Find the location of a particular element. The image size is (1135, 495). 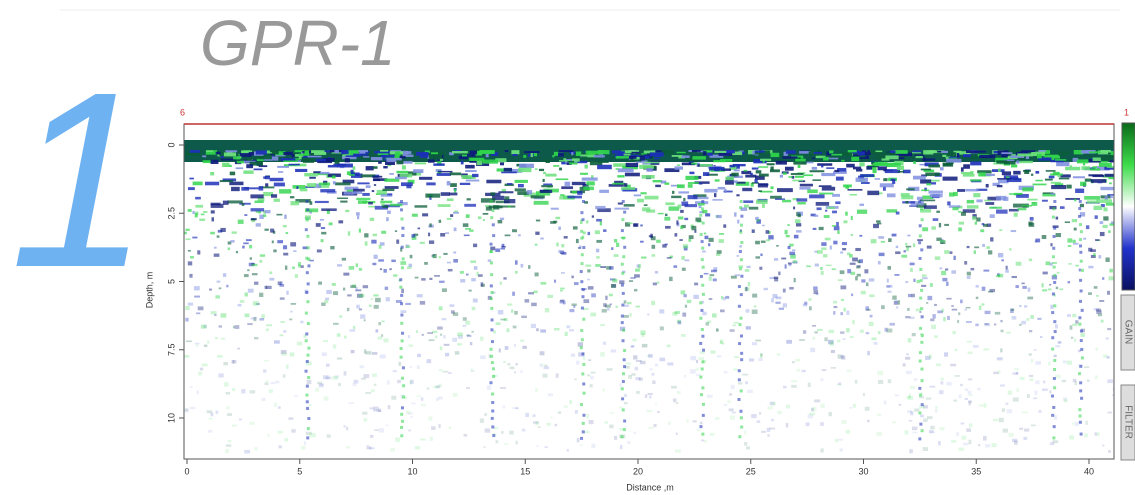

side-tab-label: GAIN is located at coordinates (1127, 332).